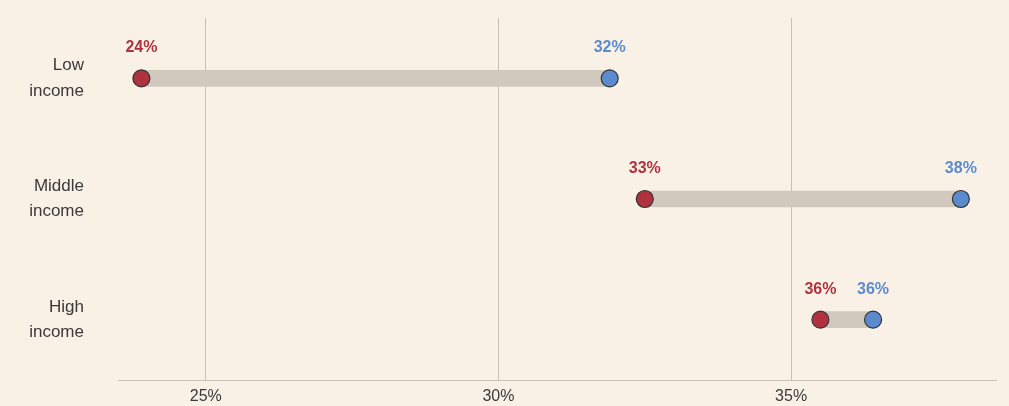 Image resolution: width=1009 pixels, height=406 pixels. I want to click on data-label: 33%, so click(644, 167).